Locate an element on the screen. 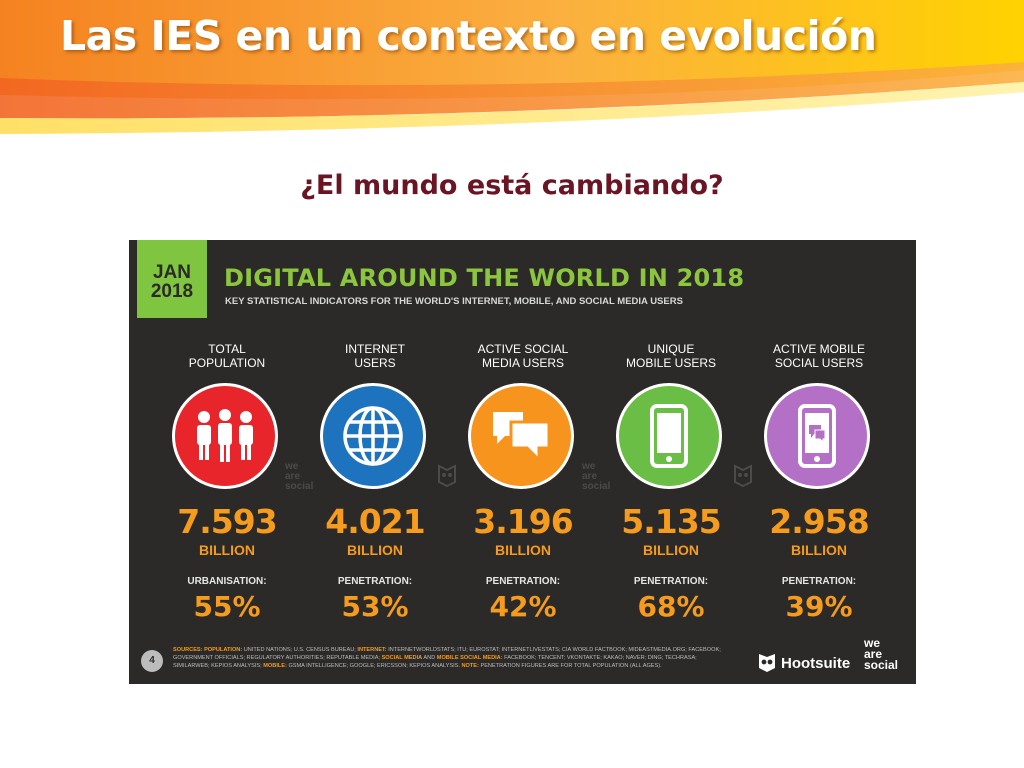  stat-penetration-value: 68% is located at coordinates (671, 606).